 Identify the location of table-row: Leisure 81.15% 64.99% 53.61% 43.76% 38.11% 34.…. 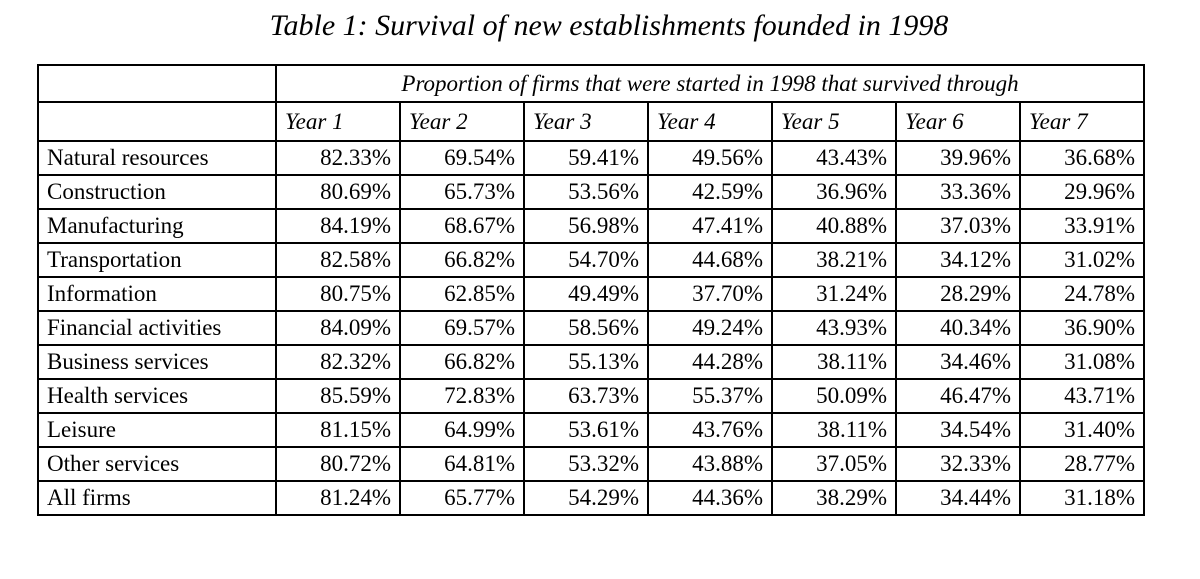
(591, 430).